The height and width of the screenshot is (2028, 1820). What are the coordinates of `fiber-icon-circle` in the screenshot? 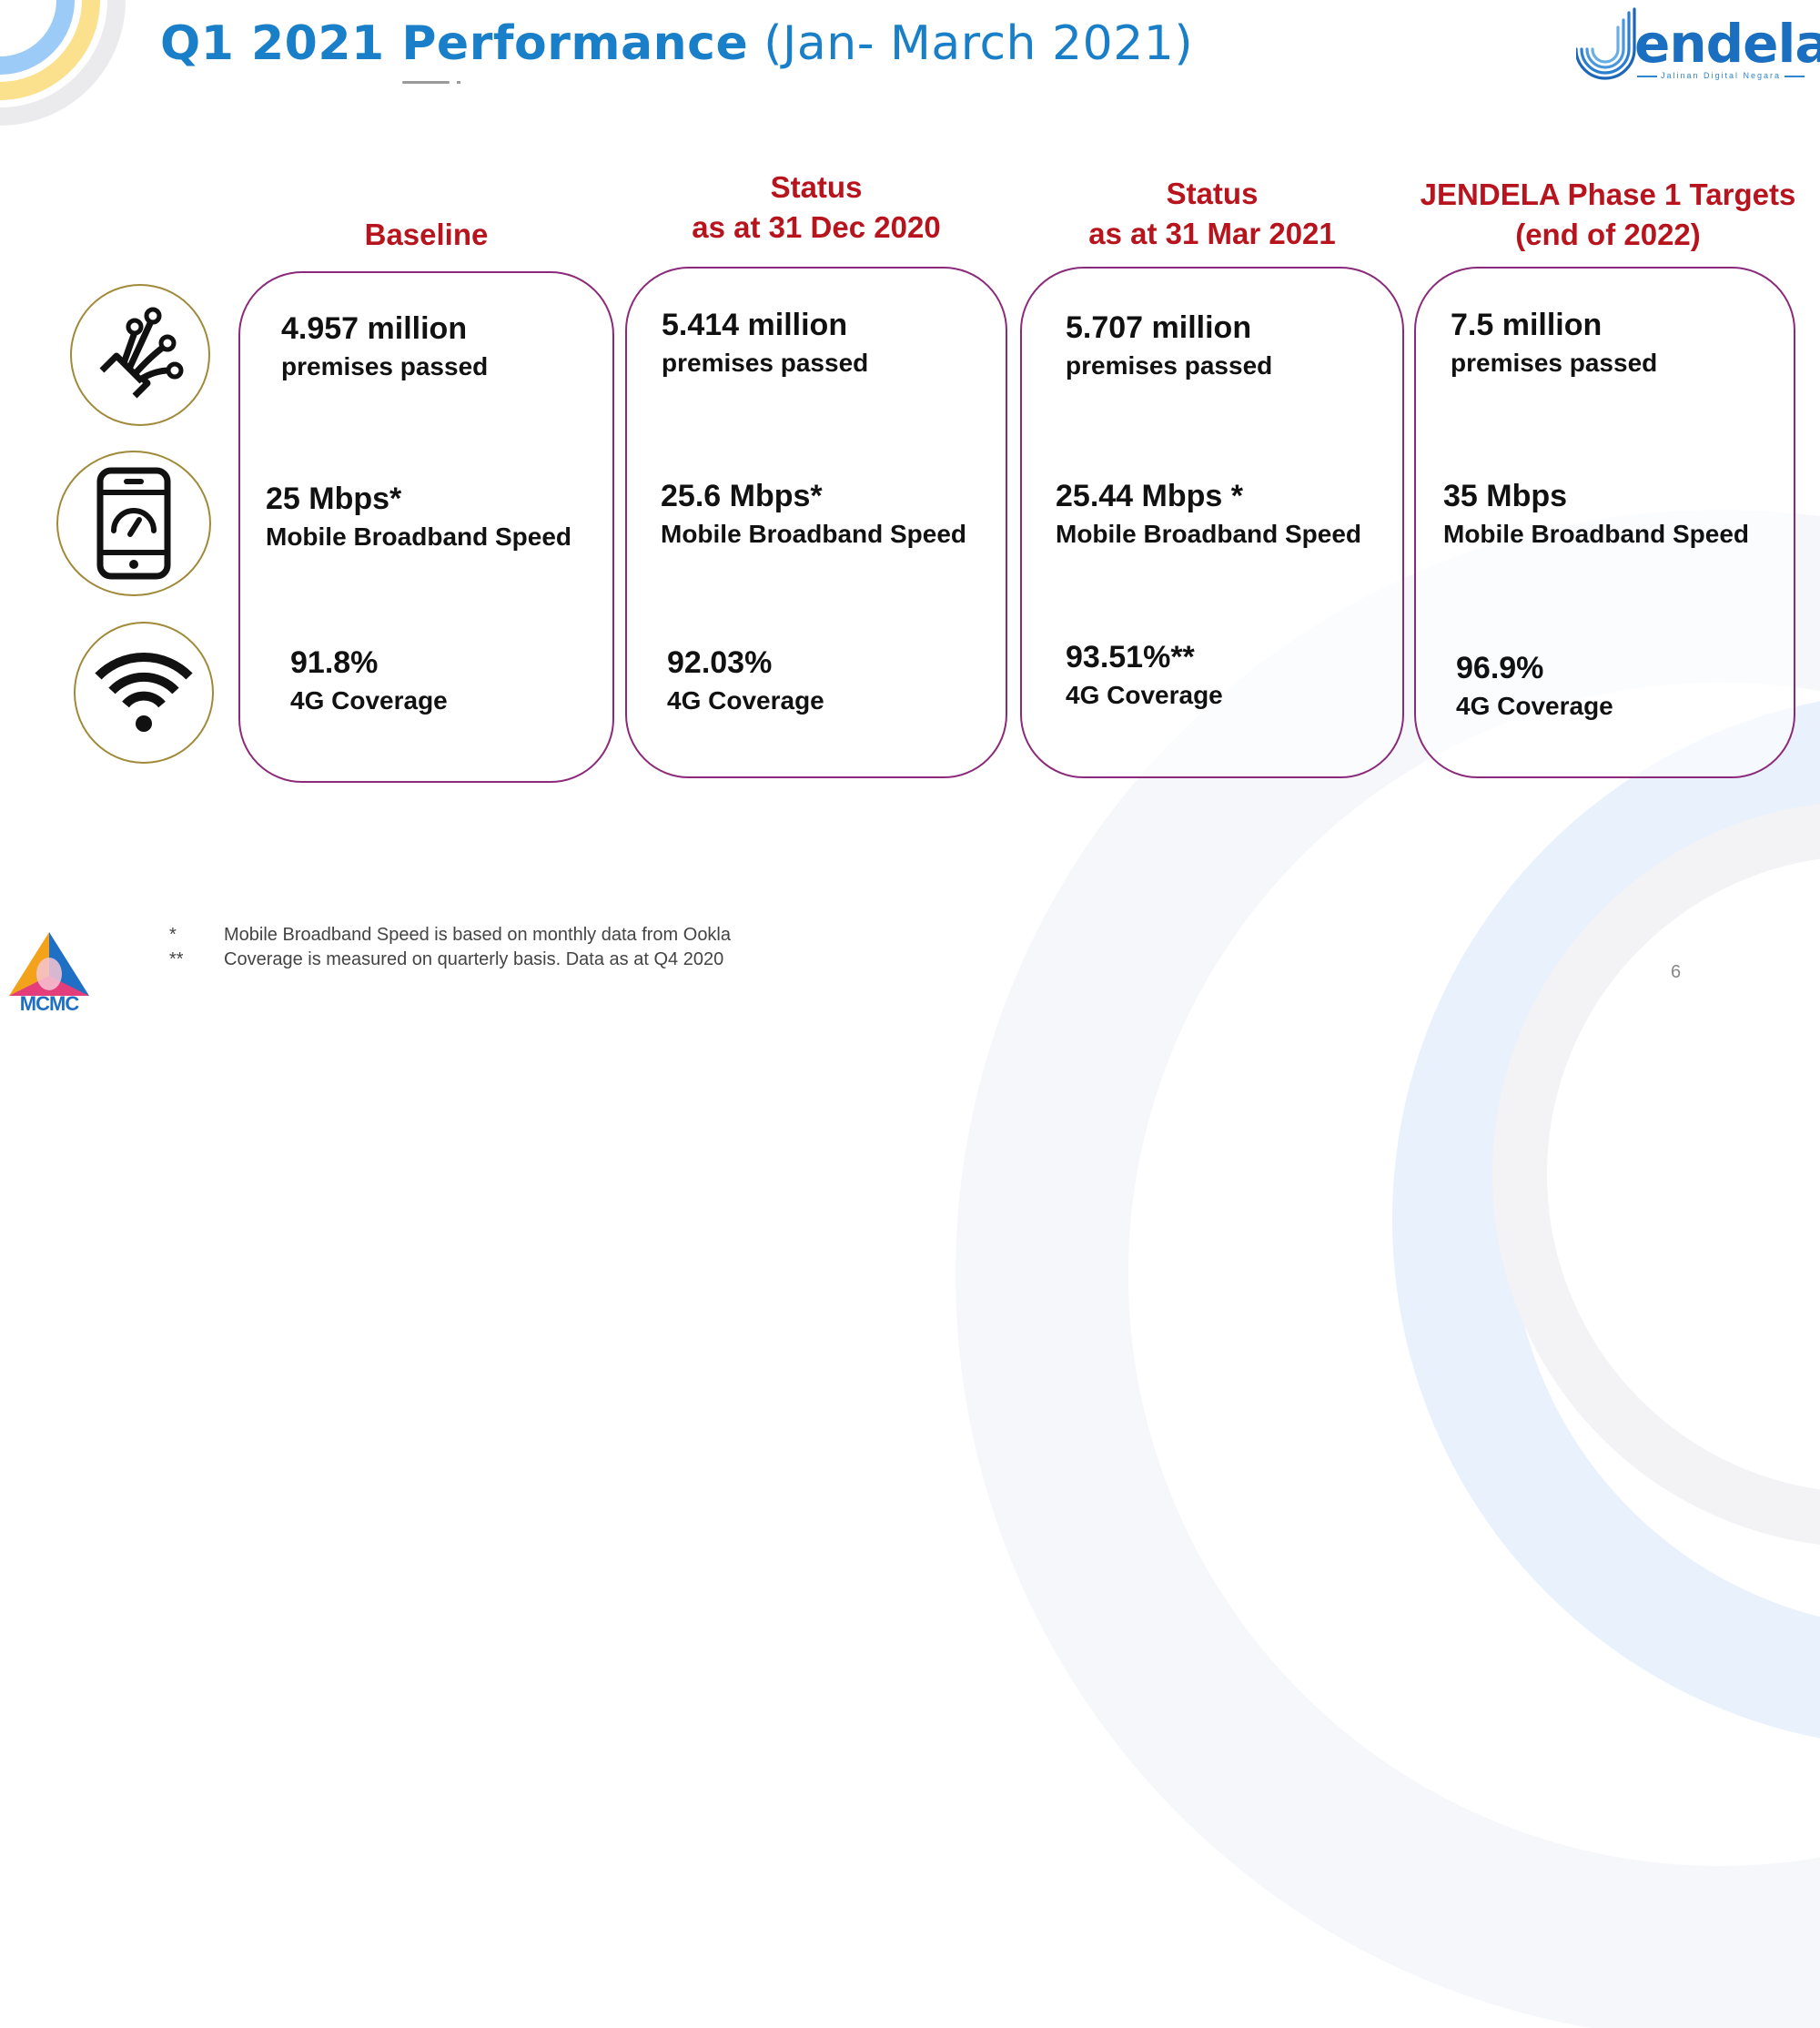 It's located at (140, 355).